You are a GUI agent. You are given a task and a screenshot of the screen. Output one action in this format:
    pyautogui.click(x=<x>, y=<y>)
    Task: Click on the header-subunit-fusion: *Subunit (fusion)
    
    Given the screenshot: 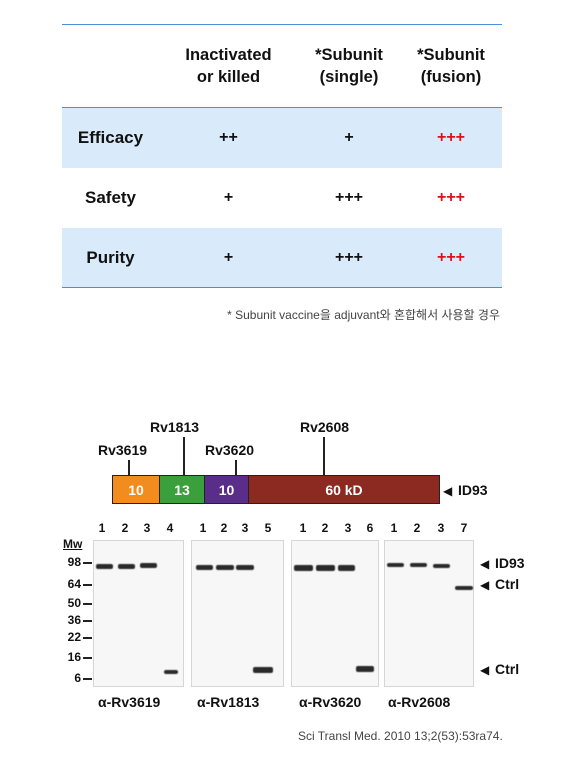 What is the action you would take?
    pyautogui.click(x=451, y=66)
    